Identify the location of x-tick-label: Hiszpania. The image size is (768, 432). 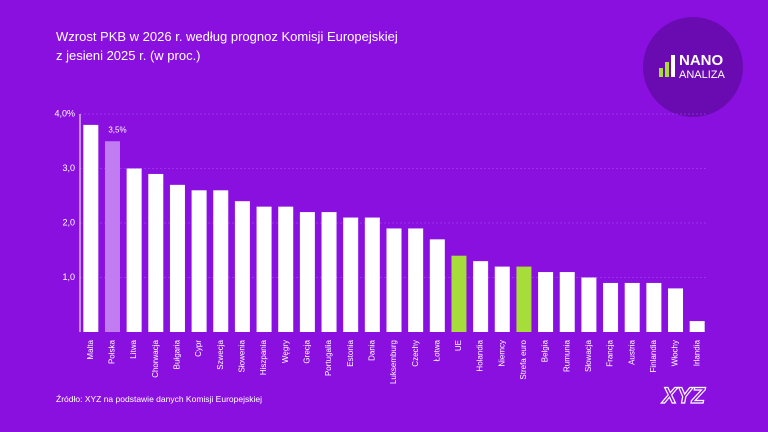
(263, 357).